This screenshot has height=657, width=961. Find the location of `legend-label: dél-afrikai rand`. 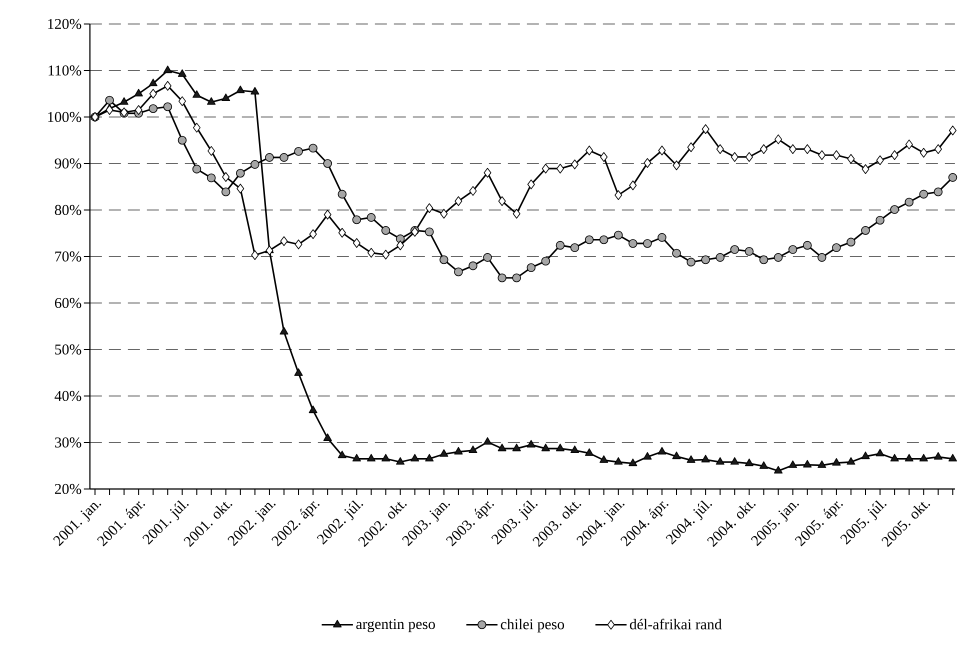

legend-label: dél-afrikai rand is located at coordinates (676, 624).